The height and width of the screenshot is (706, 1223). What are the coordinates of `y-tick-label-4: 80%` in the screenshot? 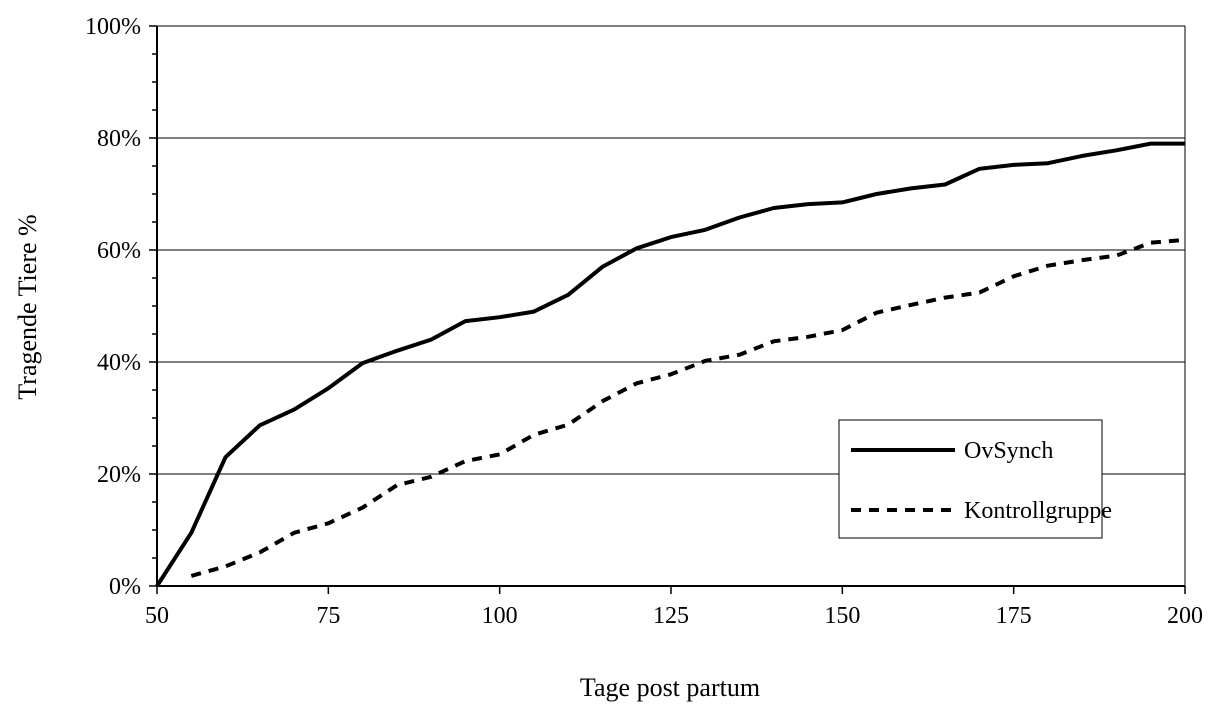 It's located at (119, 139).